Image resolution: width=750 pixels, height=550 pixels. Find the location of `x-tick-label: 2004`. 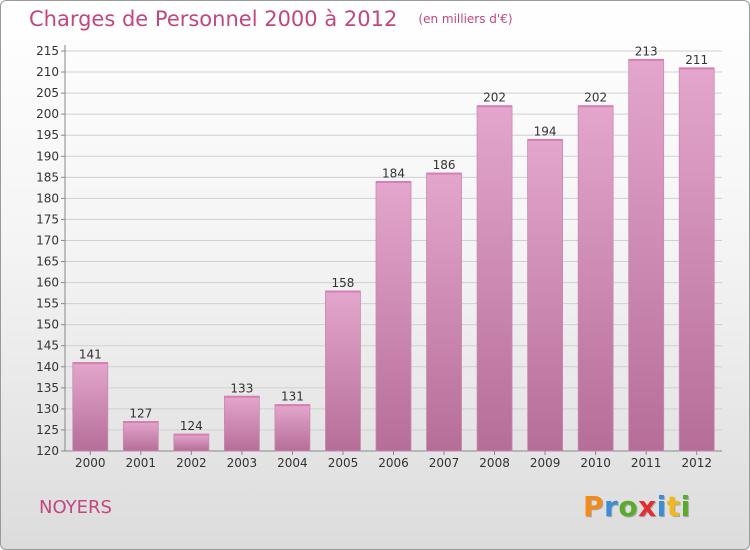

x-tick-label: 2004 is located at coordinates (292, 463).